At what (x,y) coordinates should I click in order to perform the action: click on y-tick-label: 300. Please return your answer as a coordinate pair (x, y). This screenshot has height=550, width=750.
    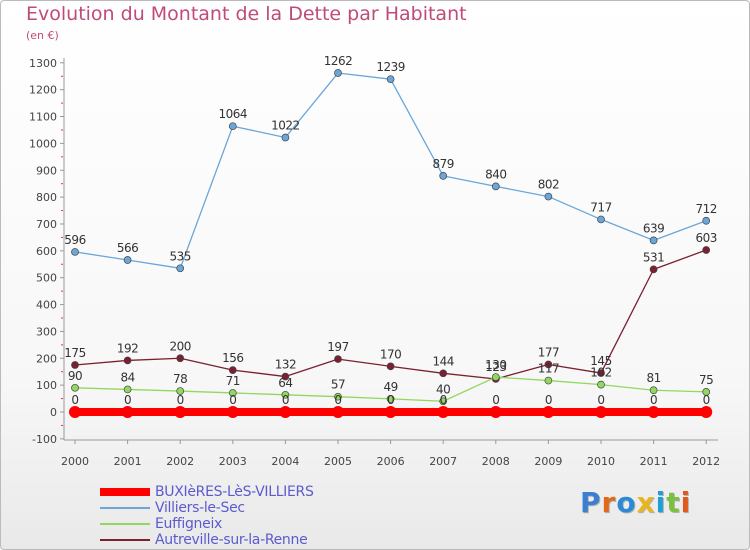
    Looking at the image, I should click on (46, 331).